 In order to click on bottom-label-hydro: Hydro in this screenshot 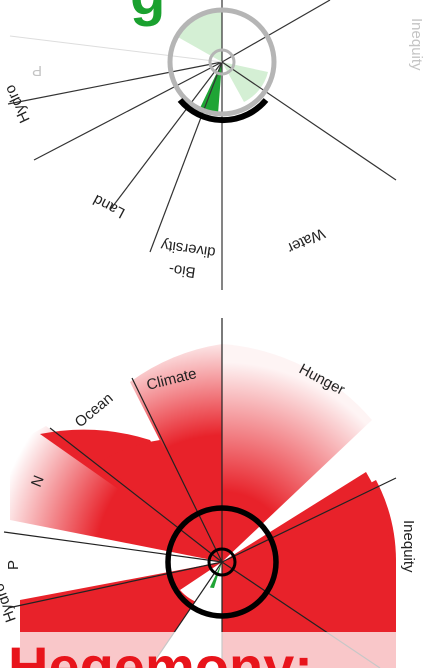, I will do `click(10, 602)`.